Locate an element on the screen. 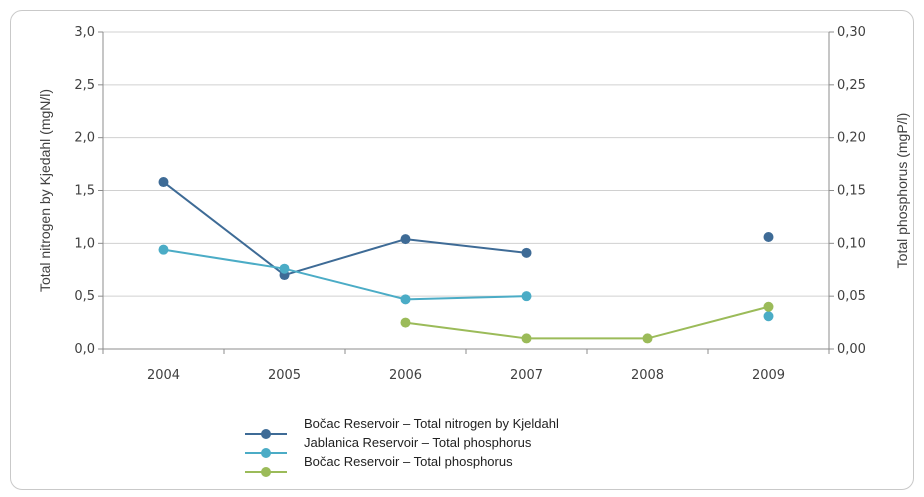  left-tick-label: 1,5 is located at coordinates (84, 191).